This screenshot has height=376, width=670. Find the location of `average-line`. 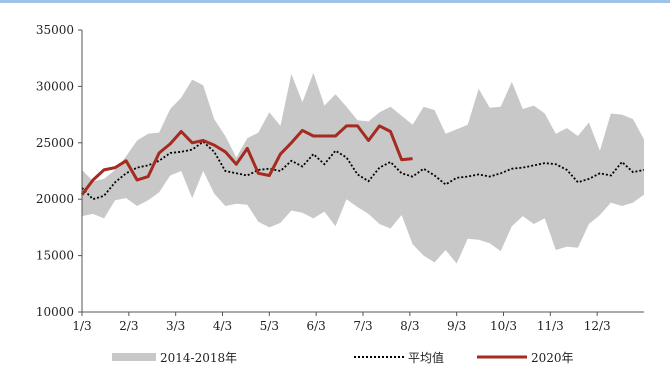

average-line is located at coordinates (363, 170).